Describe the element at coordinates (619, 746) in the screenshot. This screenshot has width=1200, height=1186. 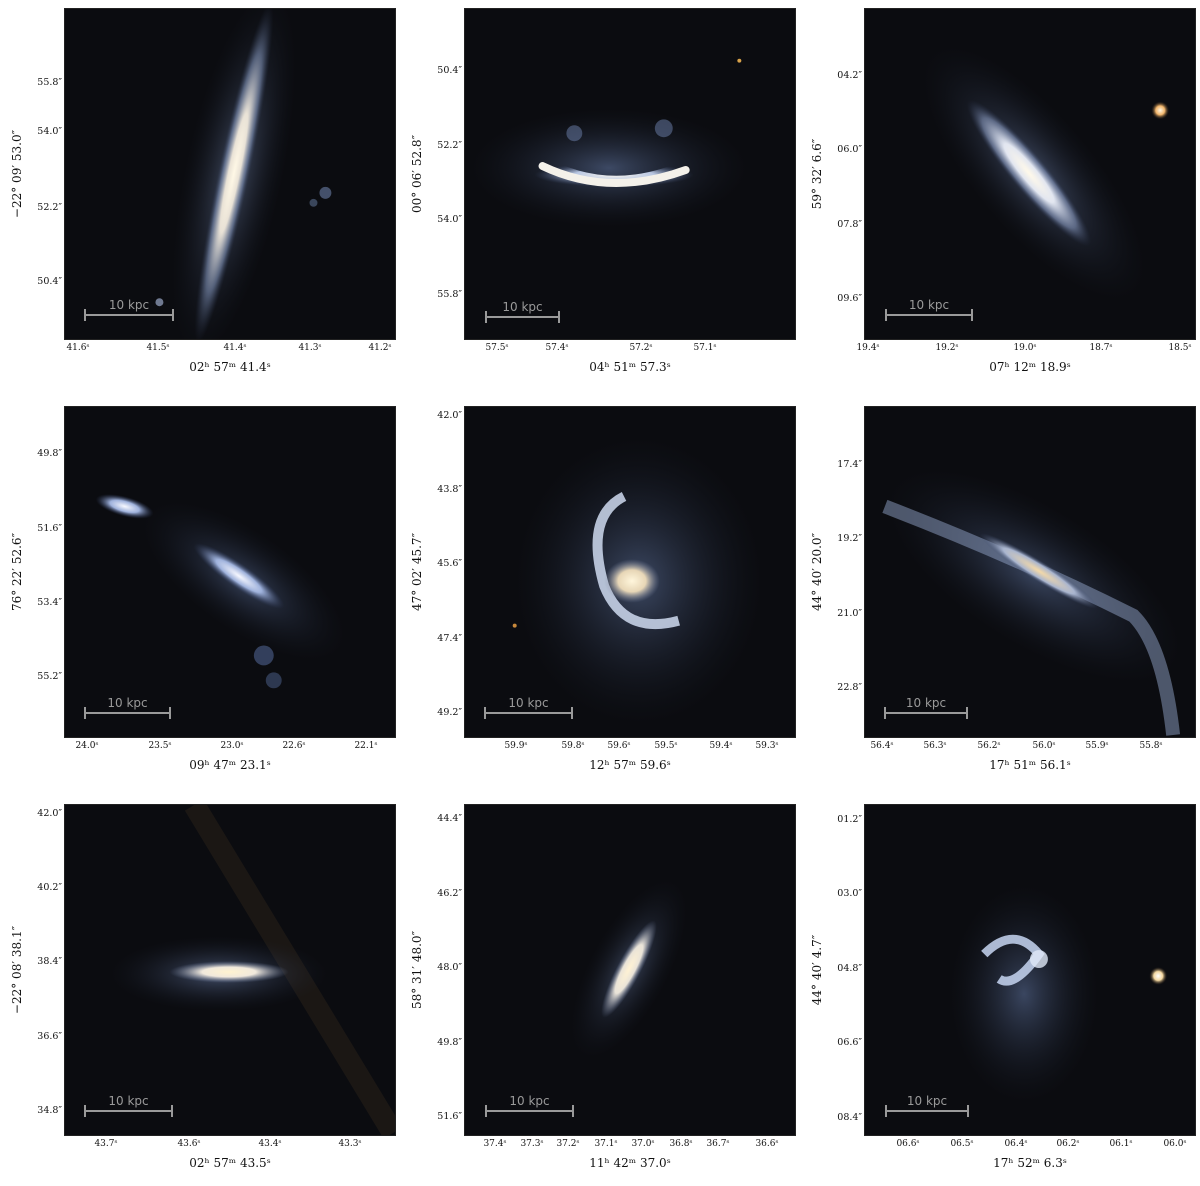
I see `x-tick-label: 59.6ˢ` at that location.